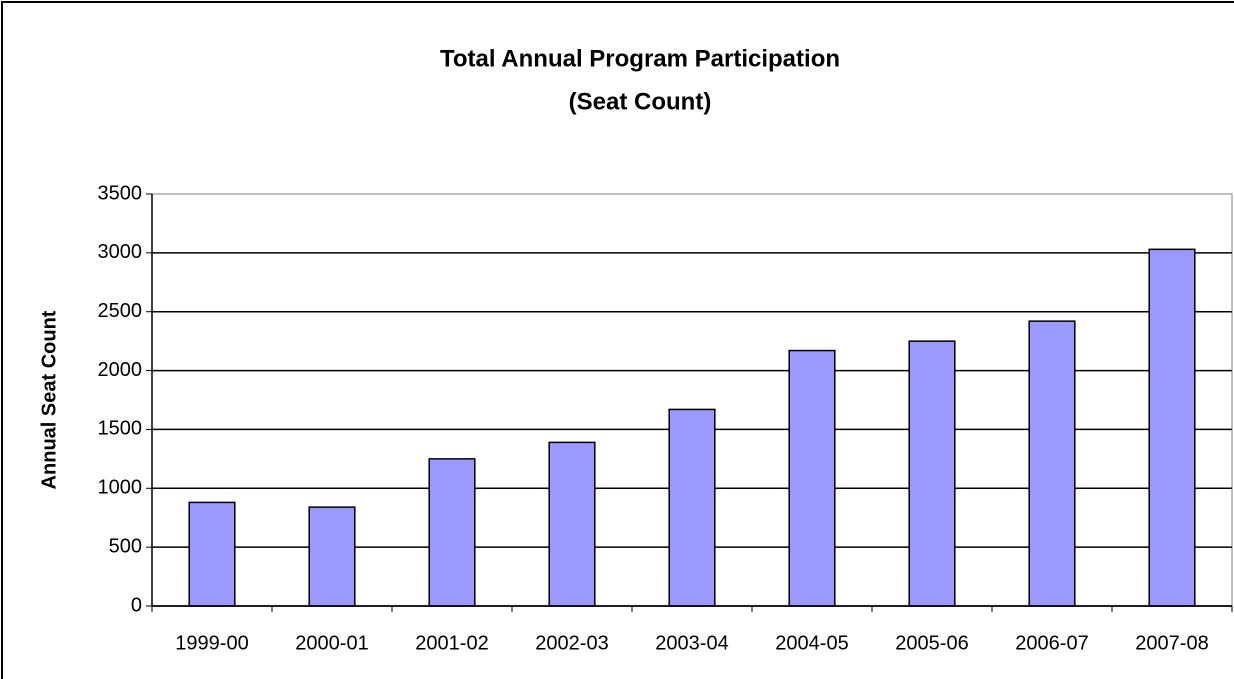 This screenshot has height=679, width=1234. Describe the element at coordinates (931, 643) in the screenshot. I see `x-tick-label: 2005-06` at that location.